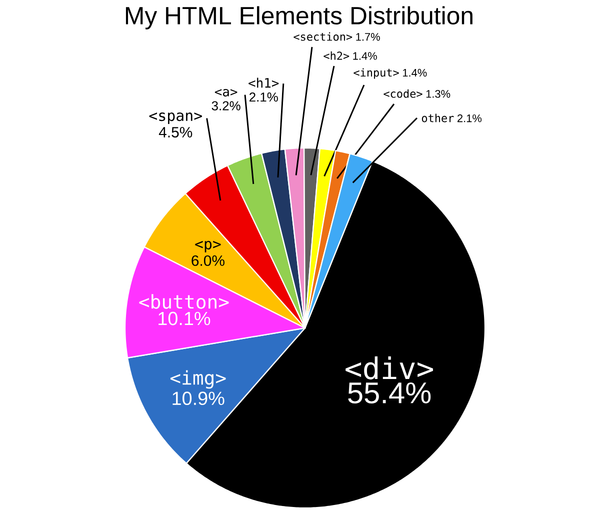  What do you see at coordinates (175, 118) in the screenshot?
I see `slice-label: <span>` at bounding box center [175, 118].